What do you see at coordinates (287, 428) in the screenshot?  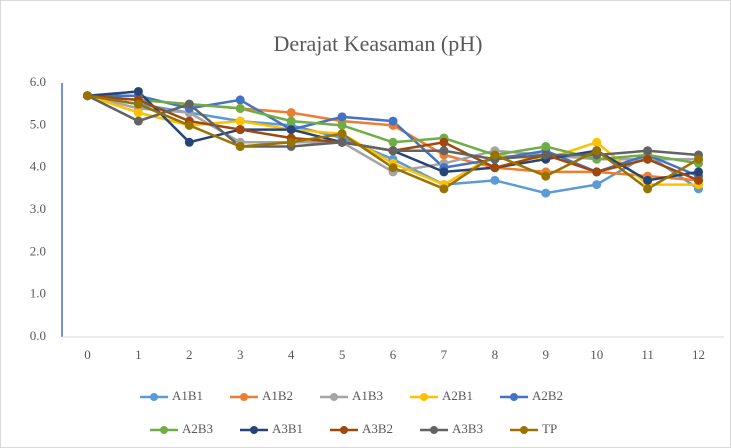 I see `legend-label: A3B1` at bounding box center [287, 428].